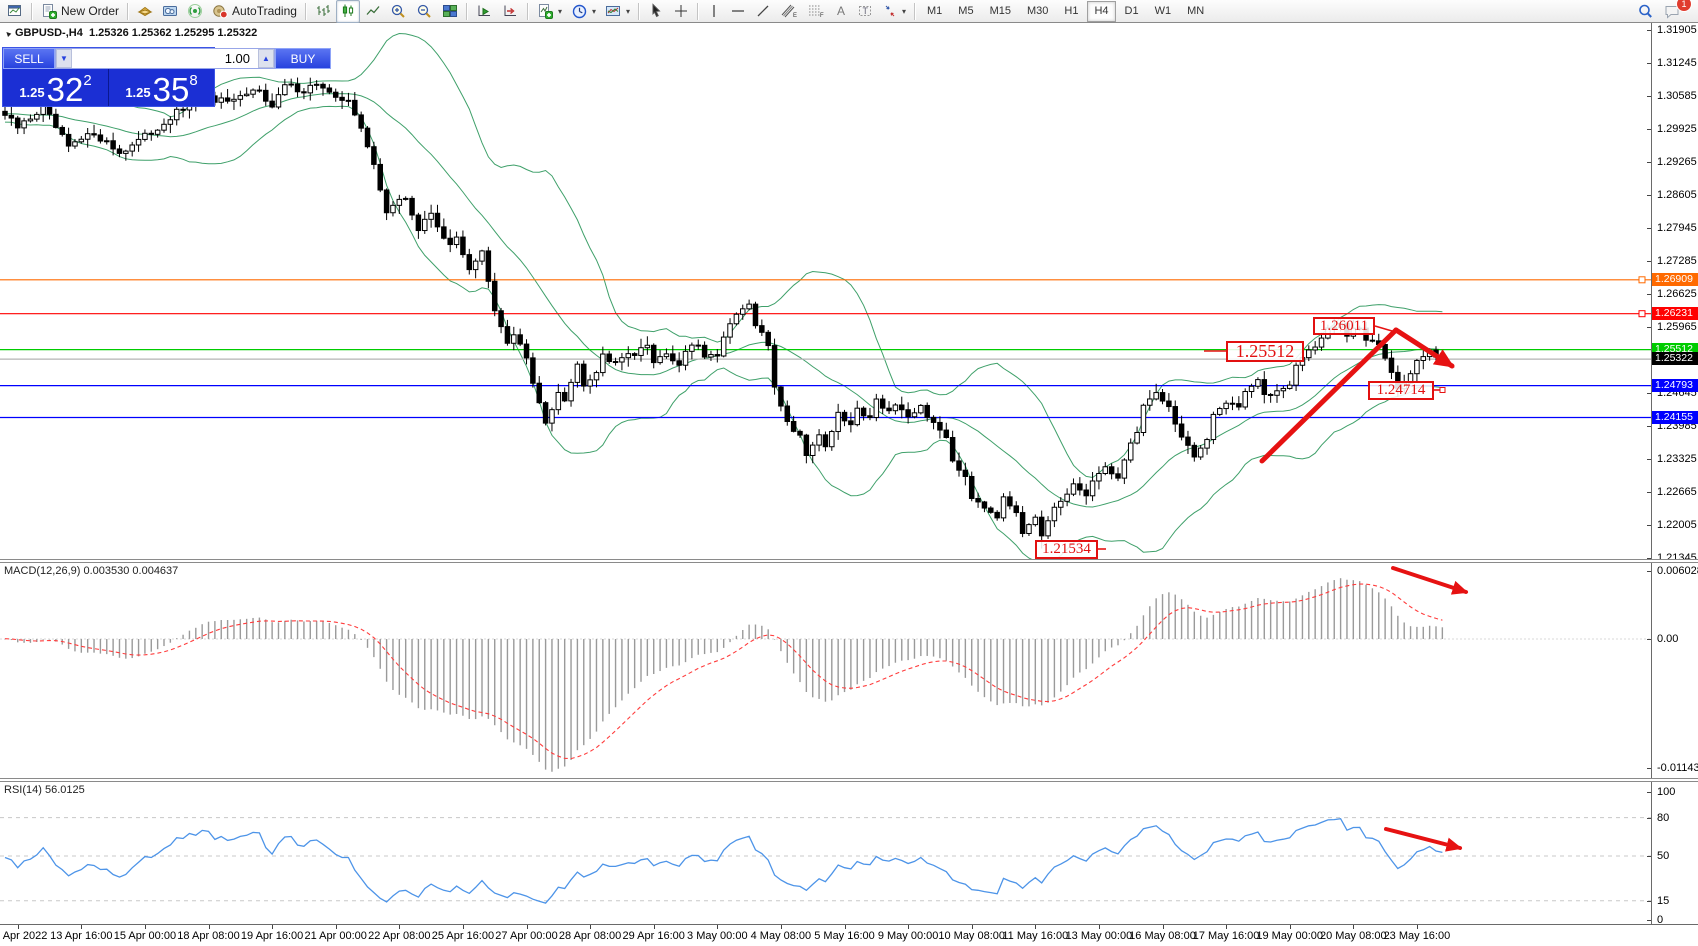  Describe the element at coordinates (1675, 279) in the screenshot. I see `price-level-label: 1.26909` at that location.